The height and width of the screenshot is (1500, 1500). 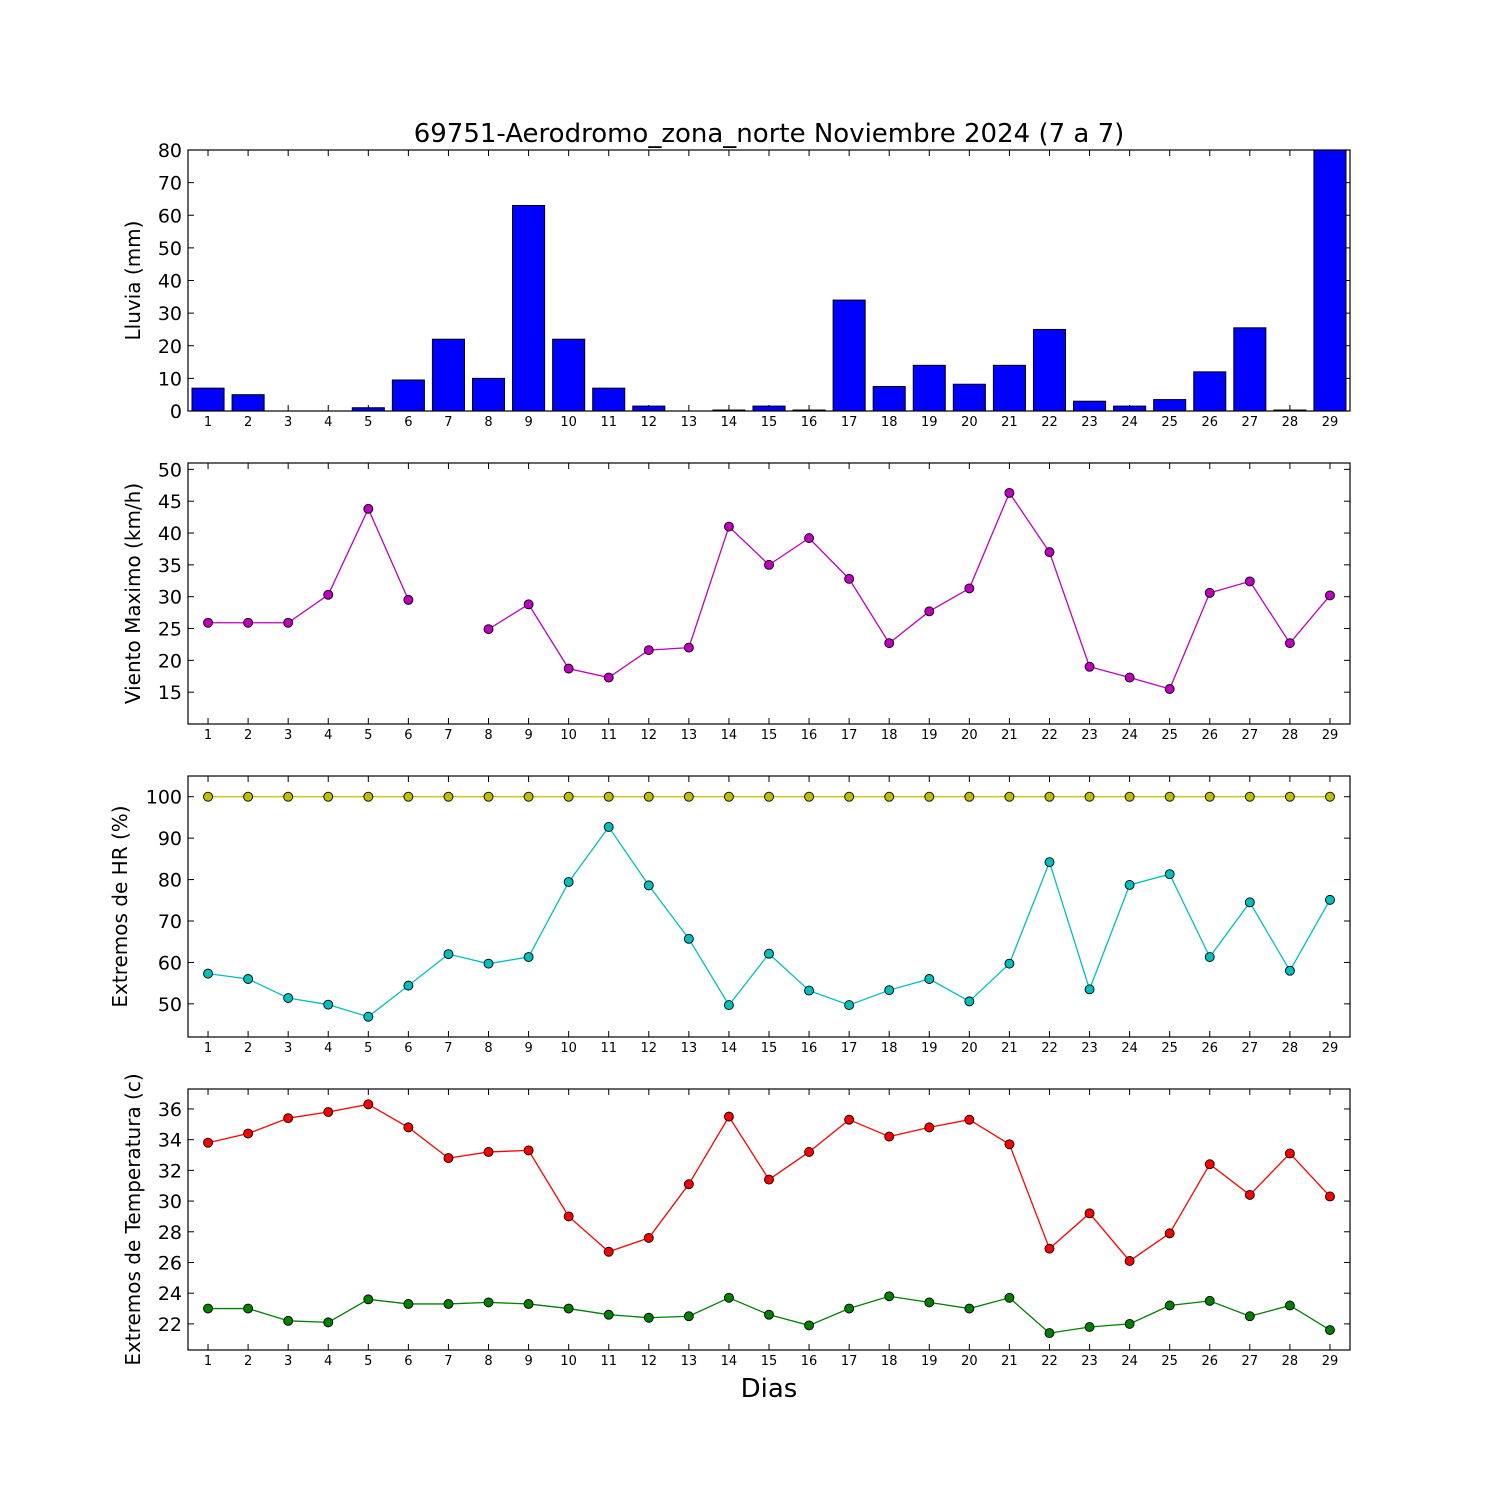 What do you see at coordinates (170, 216) in the screenshot?
I see `y-tick-label: 60` at bounding box center [170, 216].